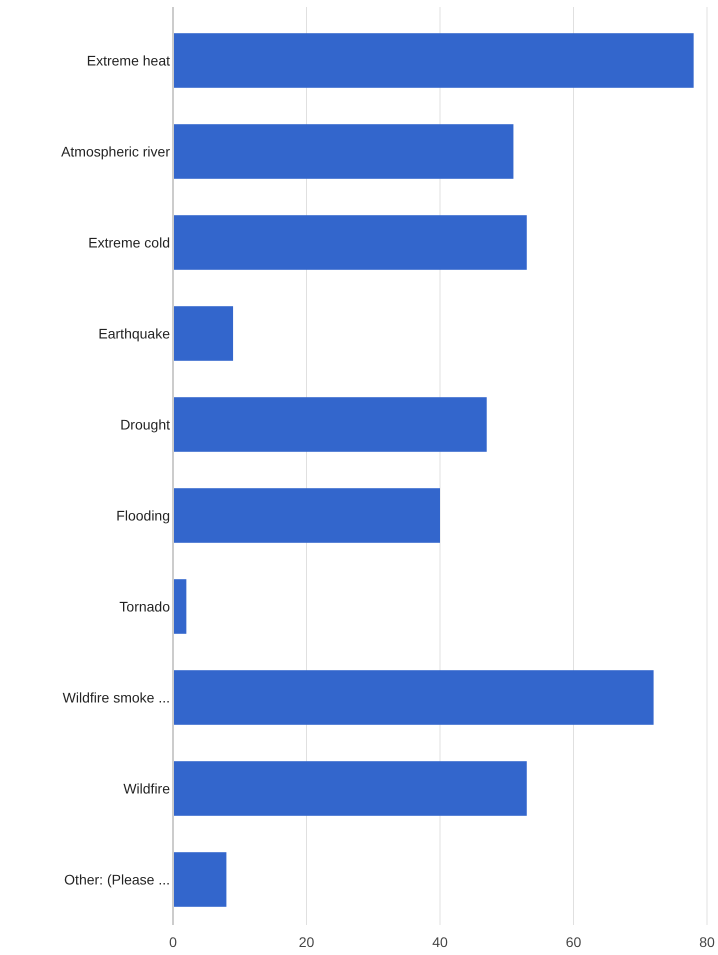 This screenshot has height=955, width=718. I want to click on x-tick-label: 20, so click(306, 942).